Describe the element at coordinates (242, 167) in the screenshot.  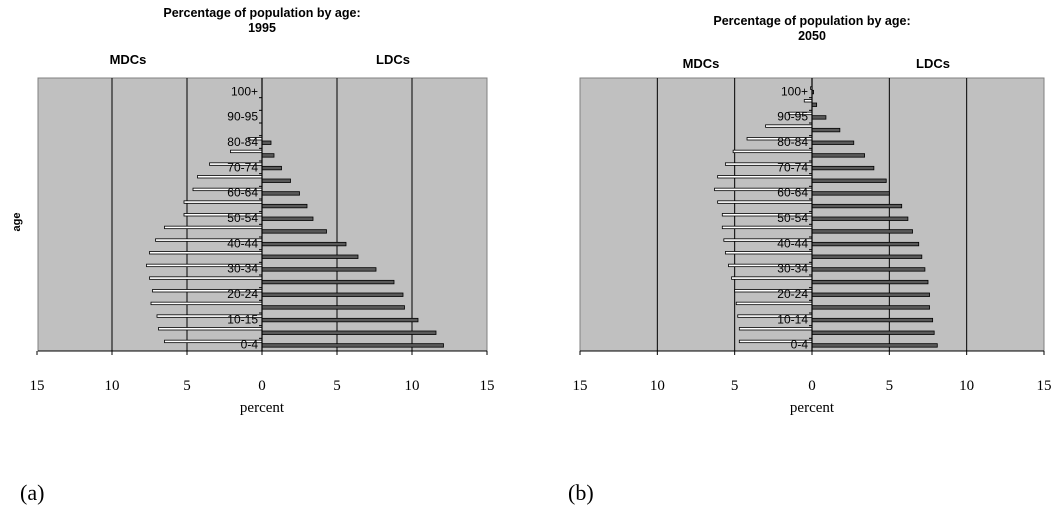
I see `age-label: 70-74` at that location.